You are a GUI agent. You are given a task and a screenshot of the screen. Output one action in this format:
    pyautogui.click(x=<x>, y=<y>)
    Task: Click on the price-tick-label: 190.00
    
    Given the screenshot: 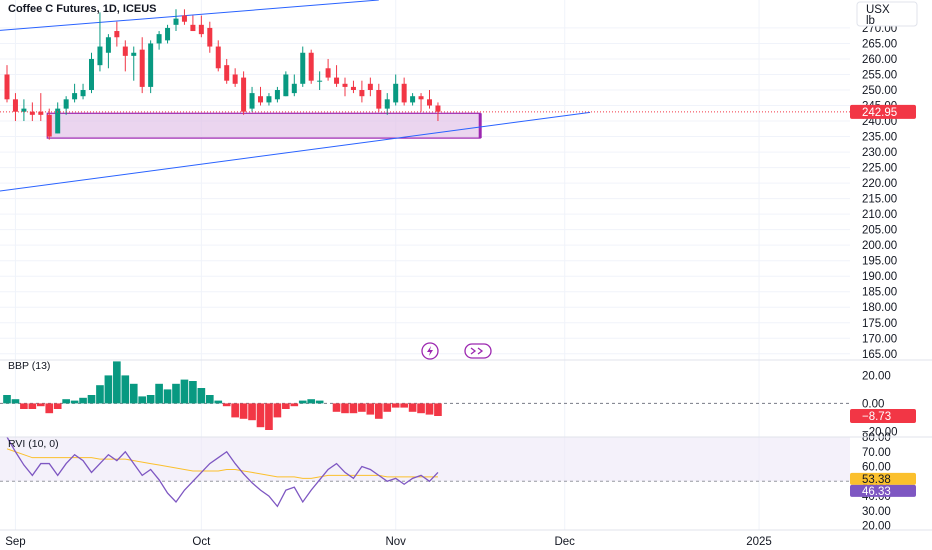 What is the action you would take?
    pyautogui.click(x=879, y=277)
    